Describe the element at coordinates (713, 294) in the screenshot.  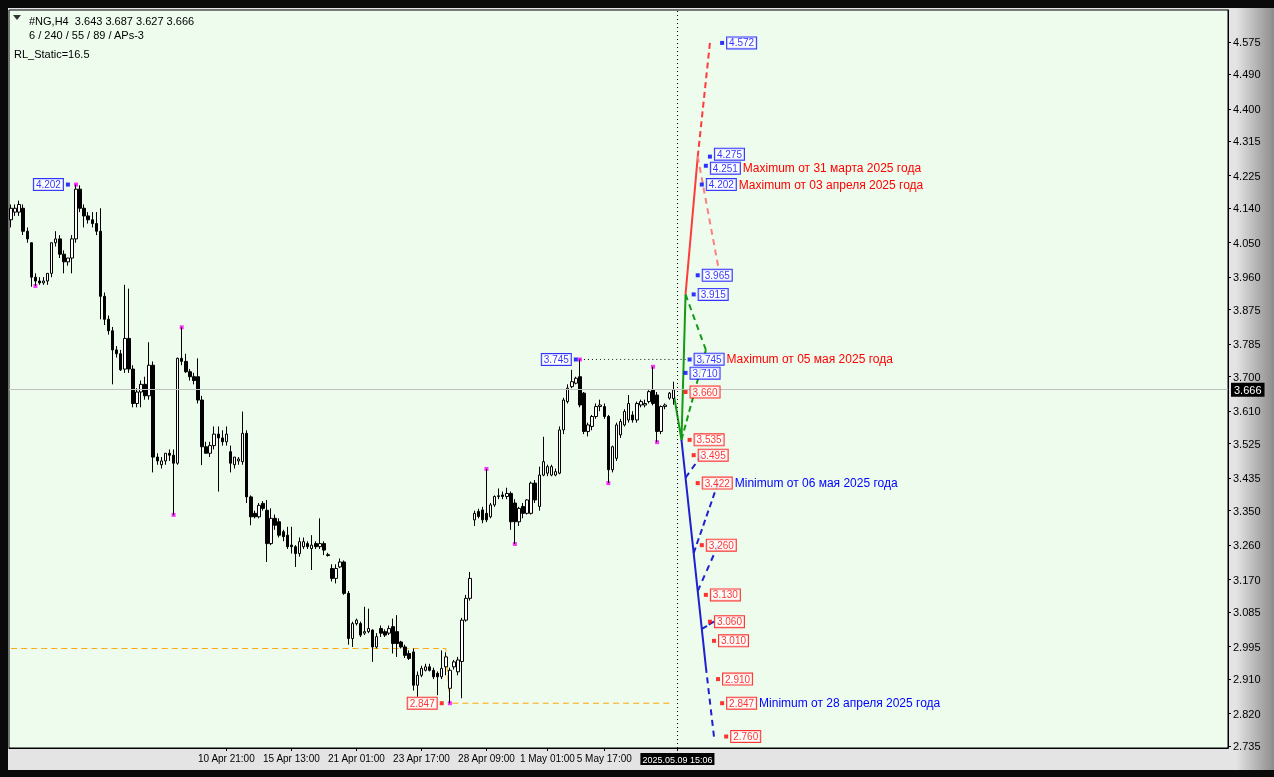
I see `data-label: 3.915` at that location.